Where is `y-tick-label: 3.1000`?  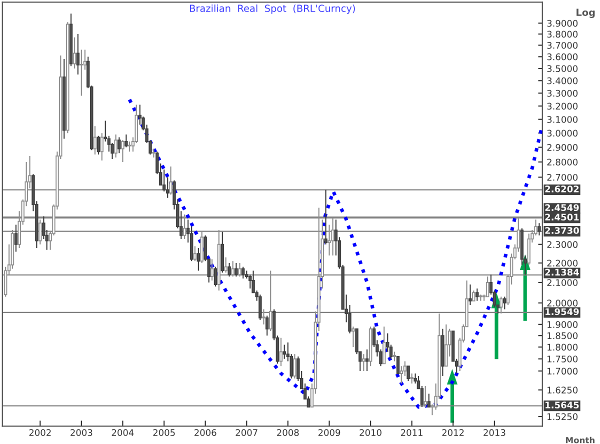
y-tick-label: 3.1000 is located at coordinates (562, 119).